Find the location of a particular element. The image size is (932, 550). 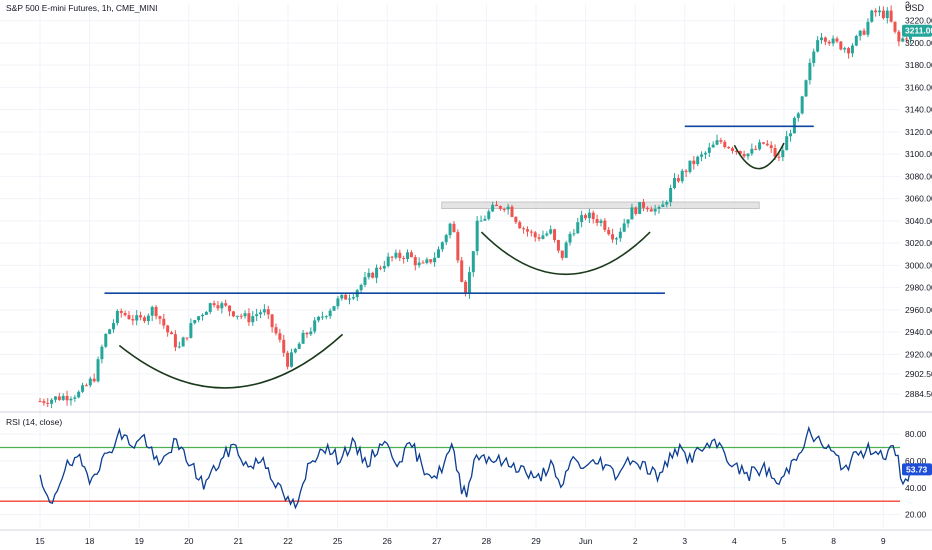

rsi-tick-label: 60.00 is located at coordinates (916, 461).